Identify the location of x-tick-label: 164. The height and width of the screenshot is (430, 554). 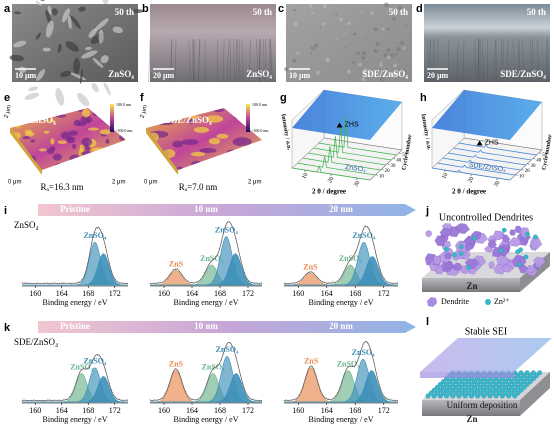
(327, 410).